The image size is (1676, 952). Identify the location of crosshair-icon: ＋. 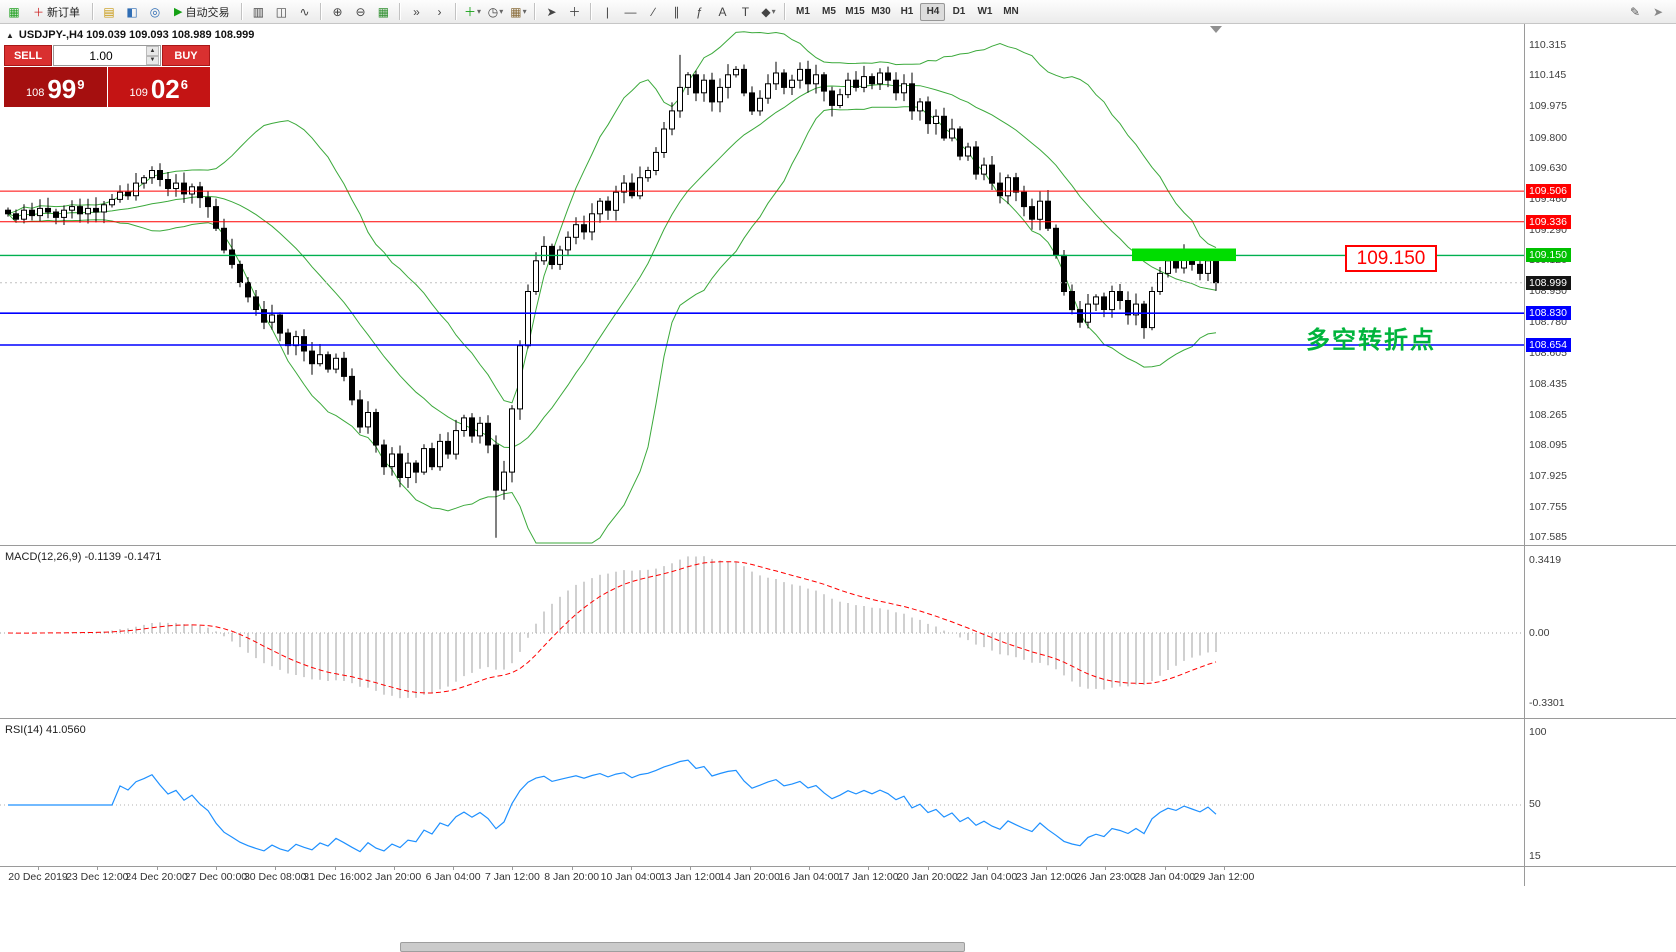
(574, 12).